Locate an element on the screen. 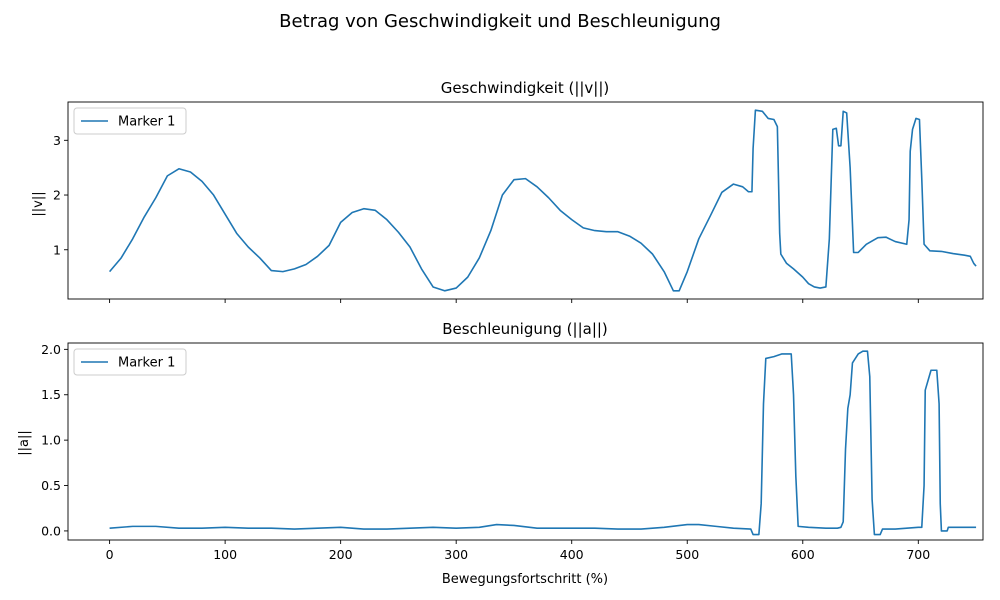 The width and height of the screenshot is (1000, 600). acceleration-y-axis-label: ||a|| is located at coordinates (24, 443).